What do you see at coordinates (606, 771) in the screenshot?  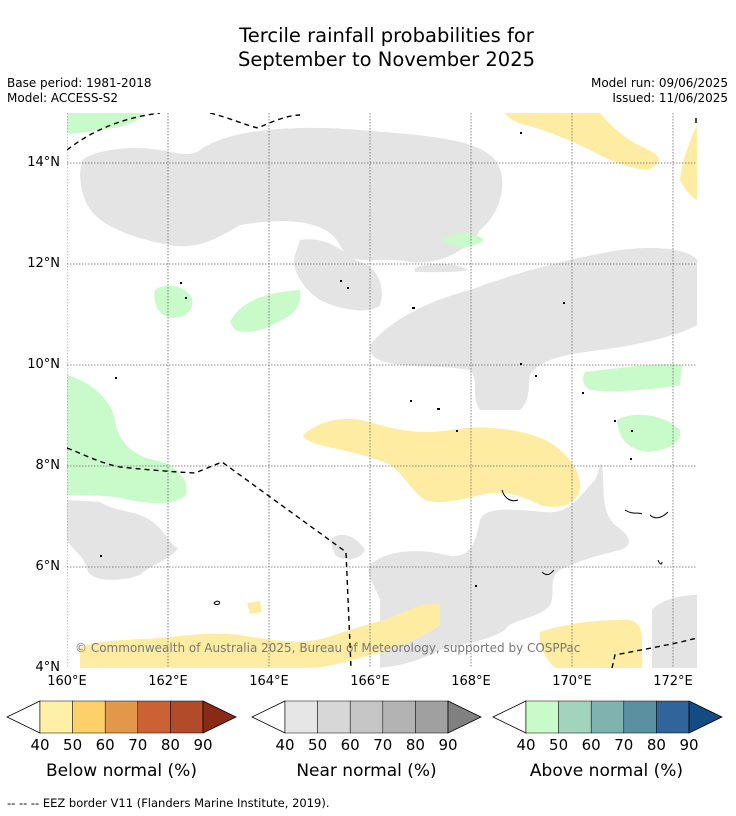 I see `colorbar-title-above: Above normal (%)` at bounding box center [606, 771].